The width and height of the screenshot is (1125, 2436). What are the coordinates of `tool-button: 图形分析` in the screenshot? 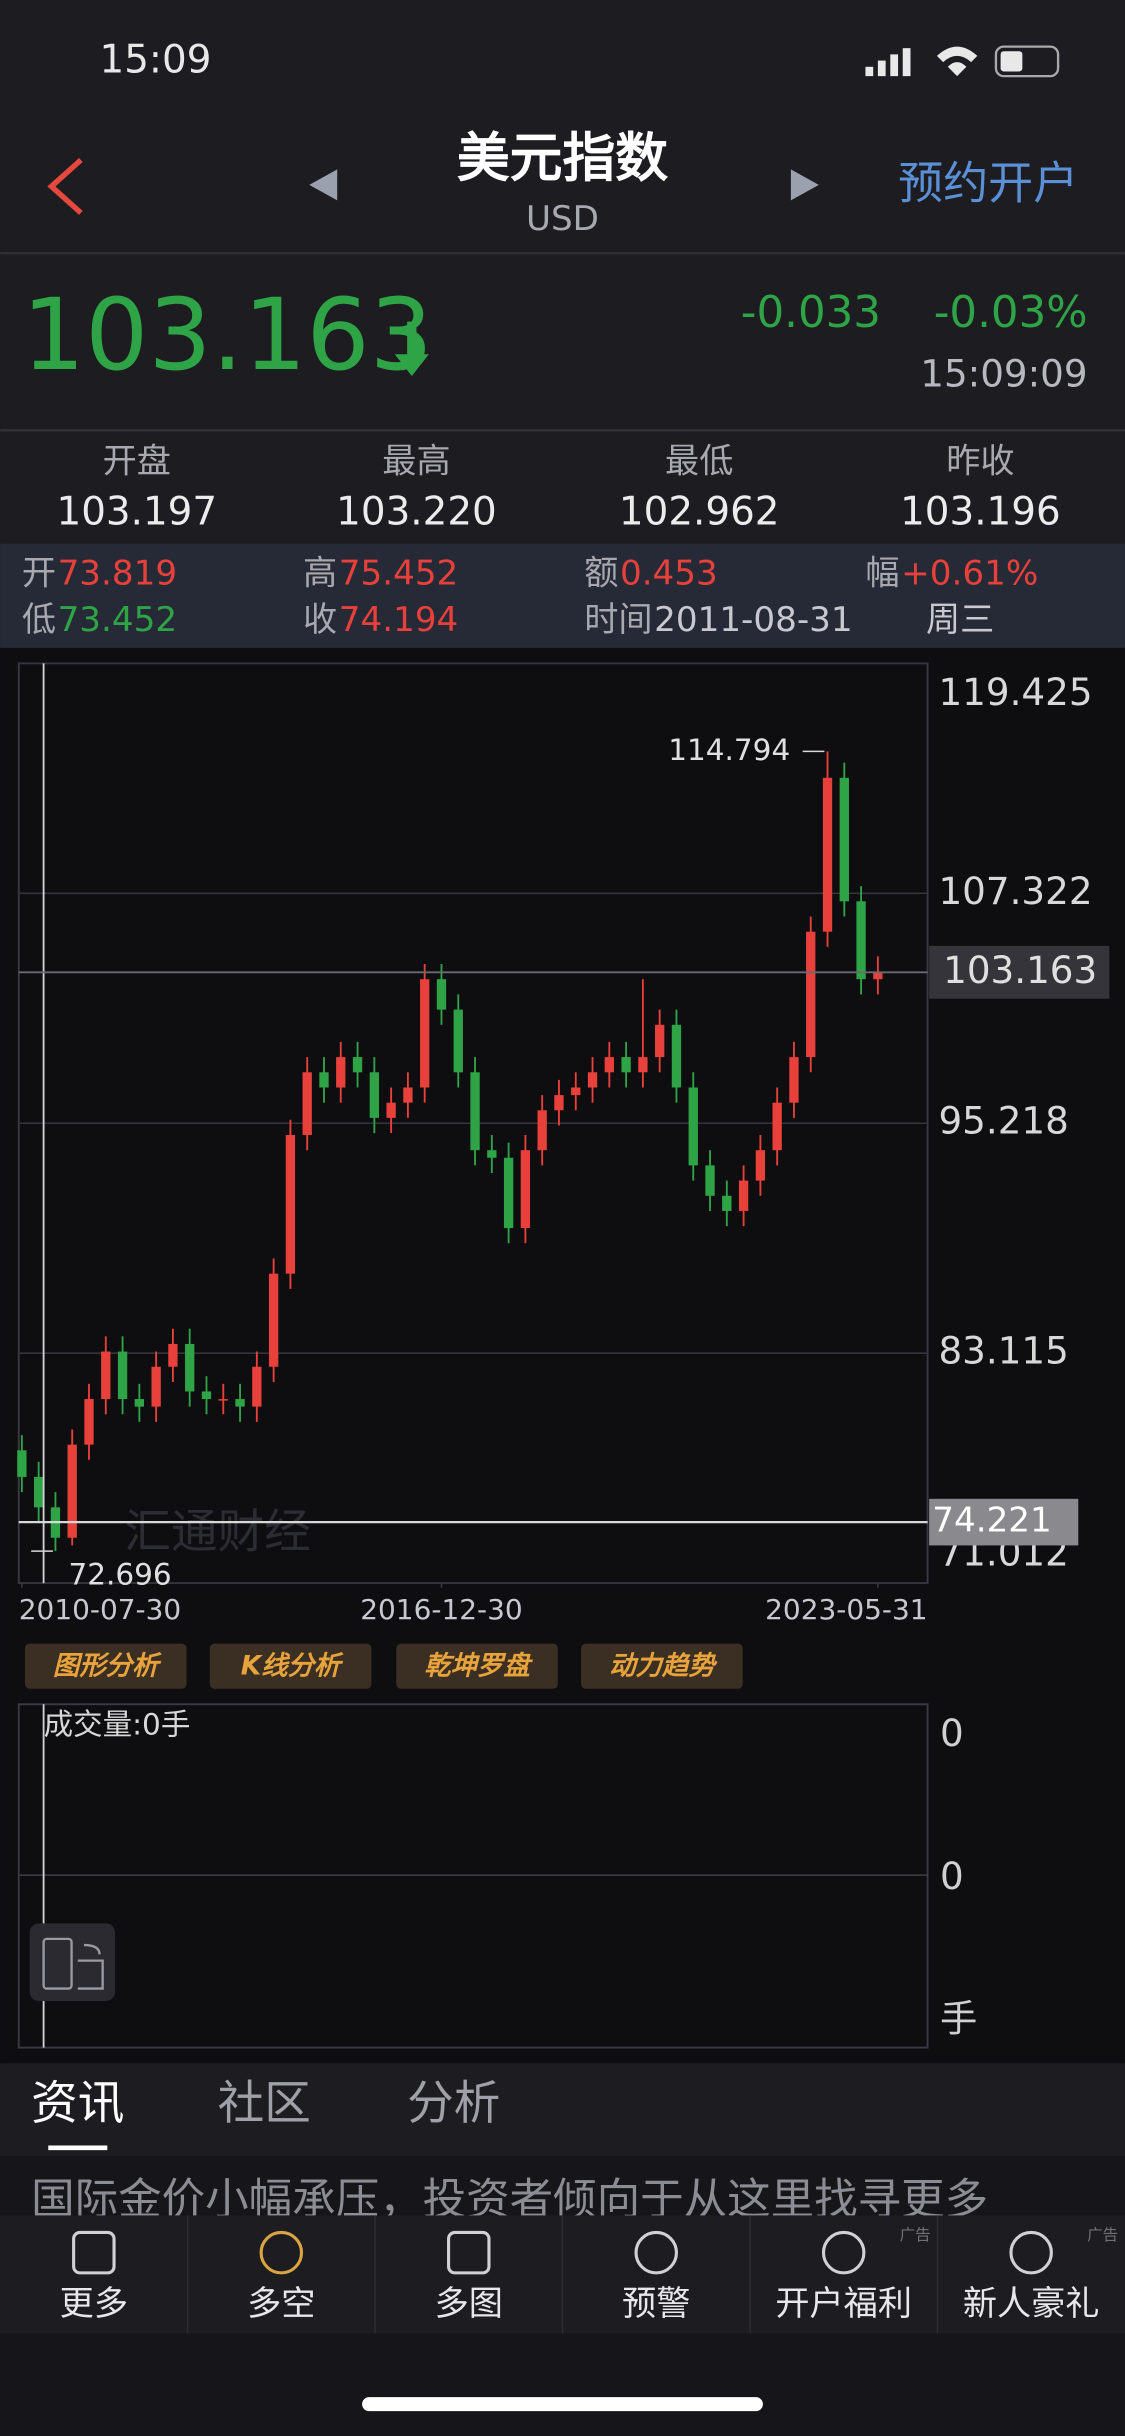 It's located at (105, 1666).